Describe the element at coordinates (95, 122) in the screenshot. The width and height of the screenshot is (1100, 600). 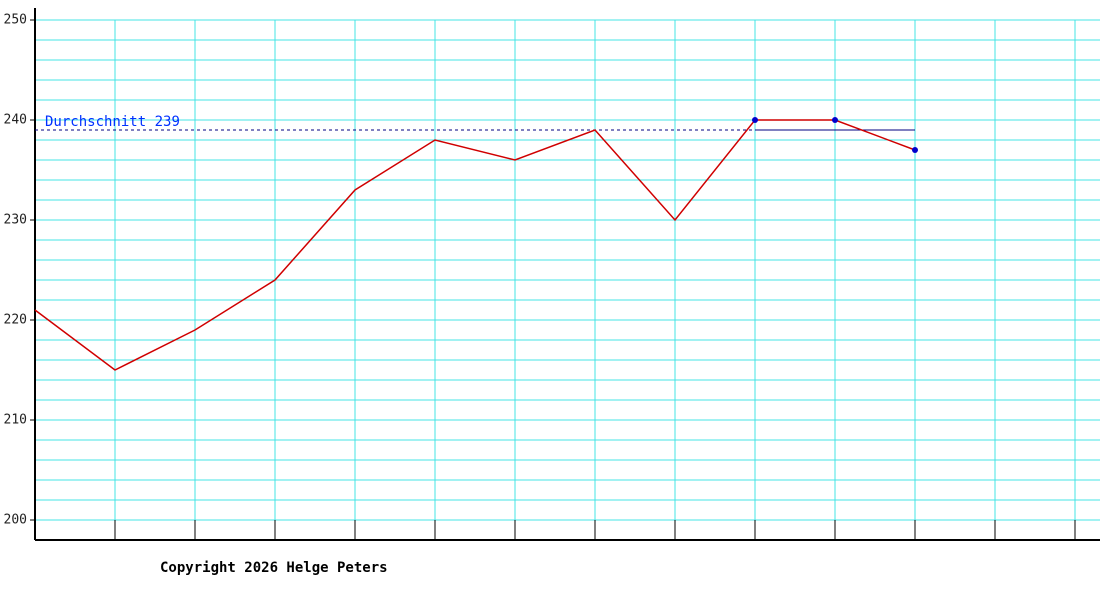
I see `average-label-text: Durchschnitt` at that location.